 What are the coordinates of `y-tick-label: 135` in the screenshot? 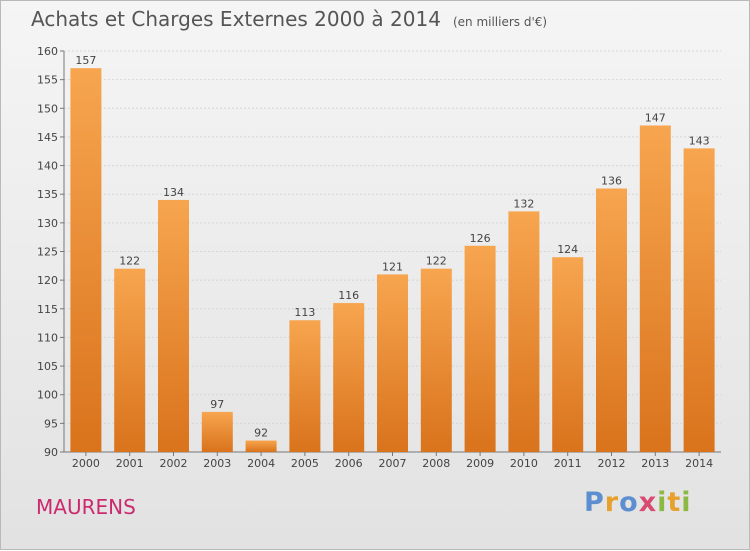 It's located at (47, 194).